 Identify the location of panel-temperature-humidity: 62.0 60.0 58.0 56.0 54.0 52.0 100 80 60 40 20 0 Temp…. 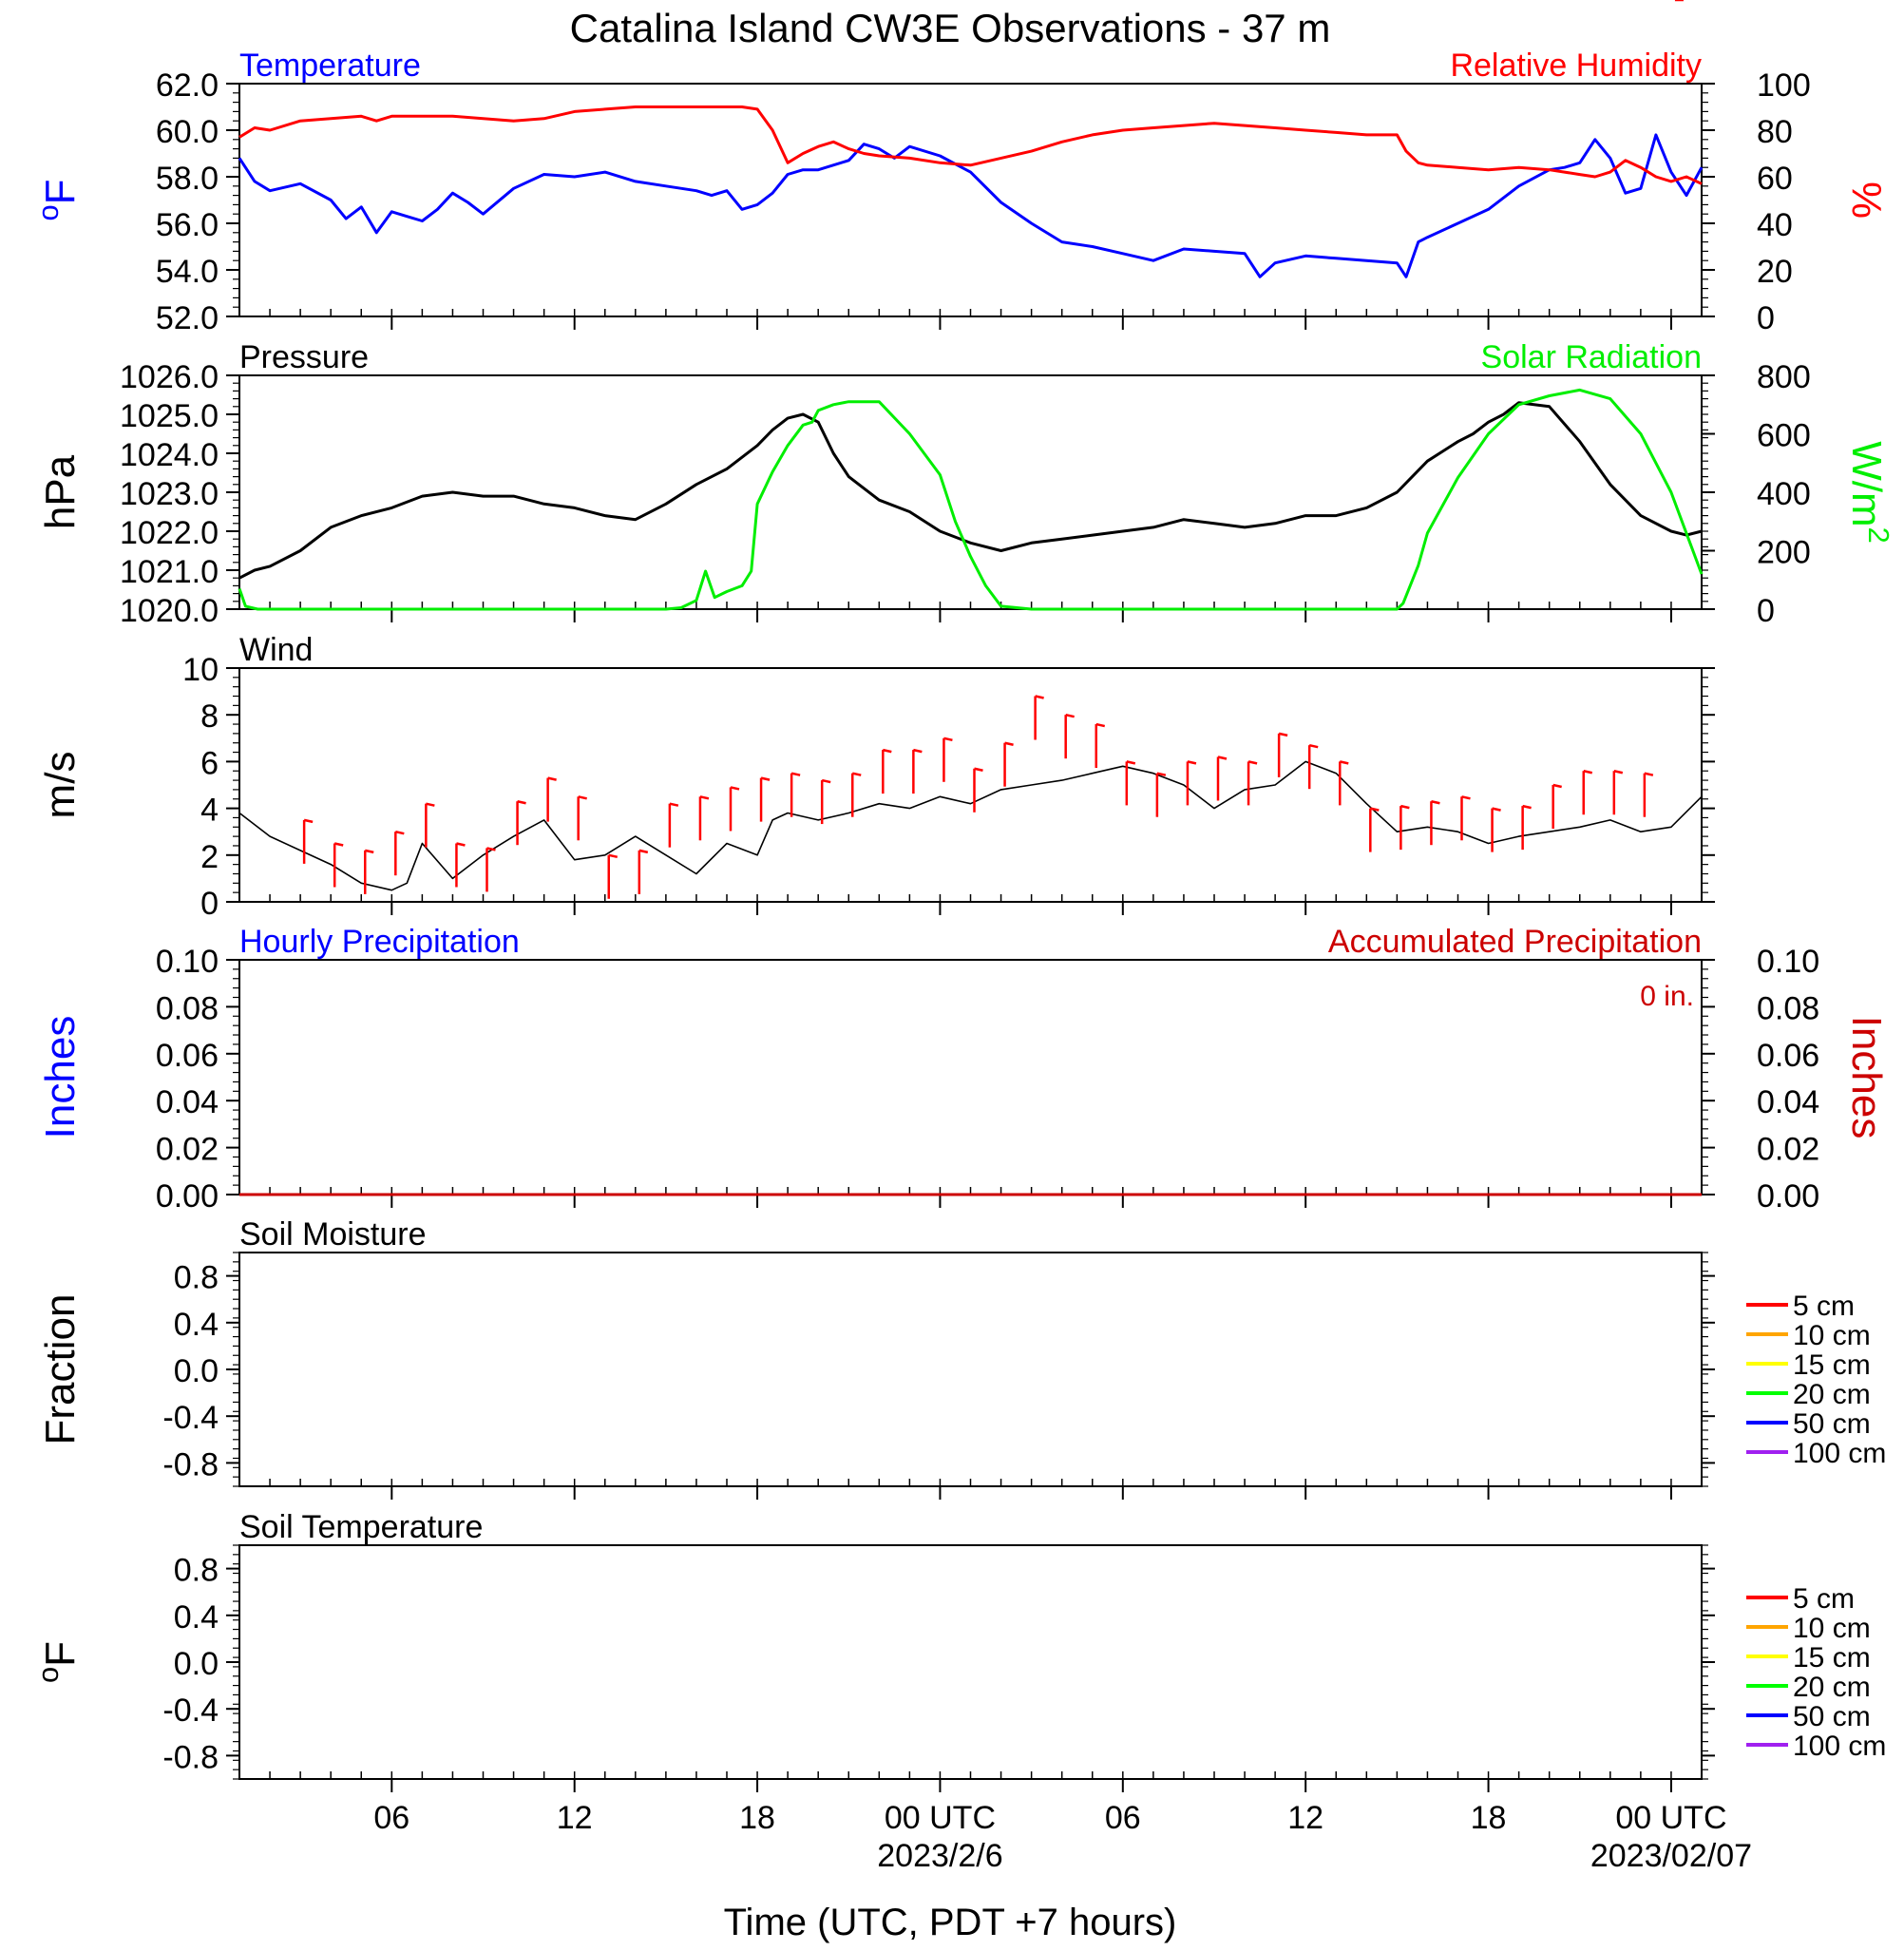
(961, 192).